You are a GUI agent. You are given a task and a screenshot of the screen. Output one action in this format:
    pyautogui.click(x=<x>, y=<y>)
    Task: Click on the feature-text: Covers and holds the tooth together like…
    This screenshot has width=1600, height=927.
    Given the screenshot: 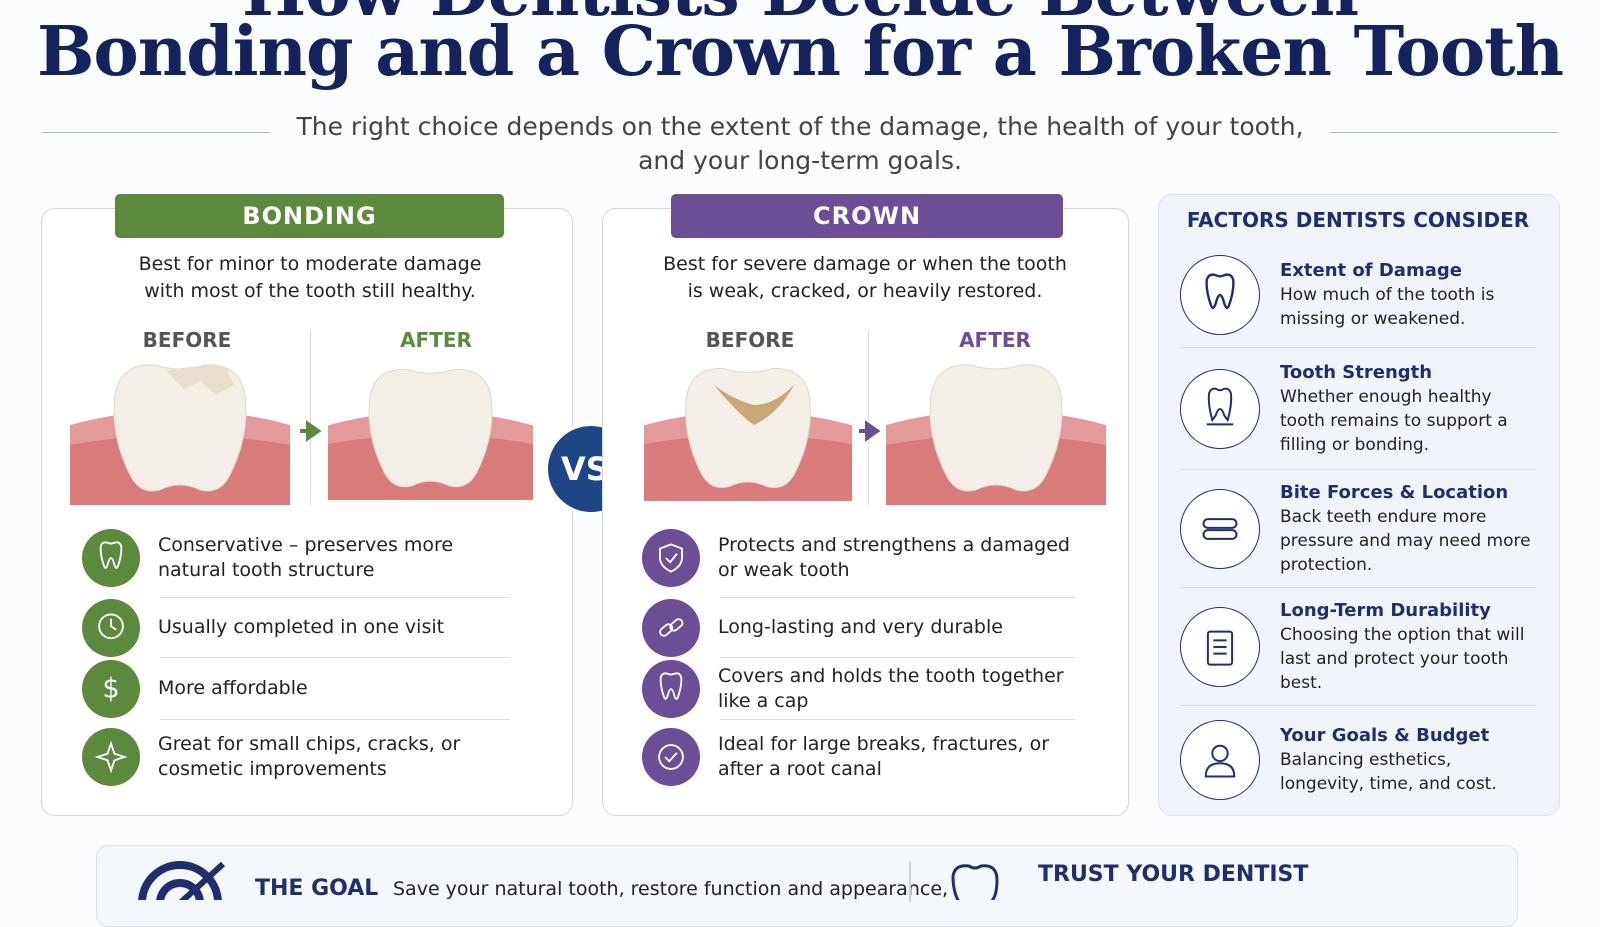 What is the action you would take?
    pyautogui.click(x=891, y=688)
    